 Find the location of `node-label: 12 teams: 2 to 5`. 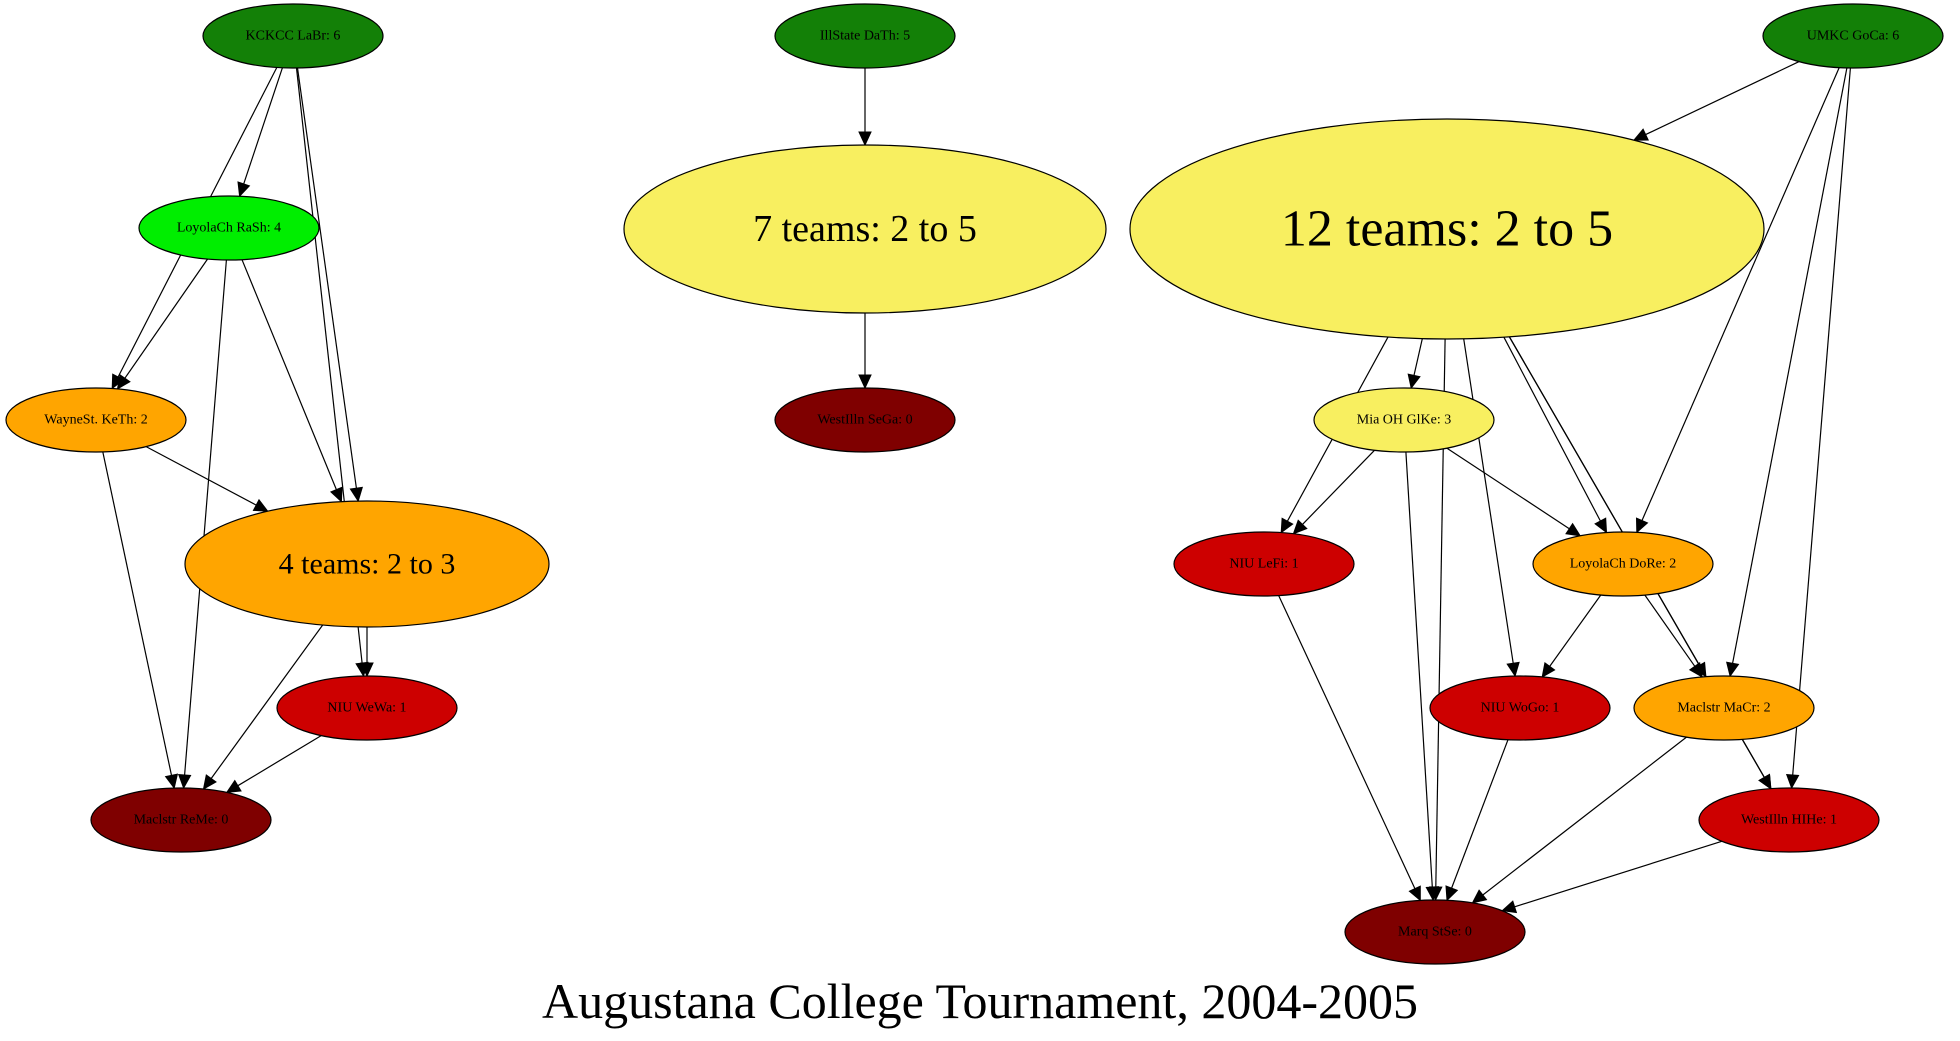

node-label: 12 teams: 2 to 5 is located at coordinates (1447, 229).